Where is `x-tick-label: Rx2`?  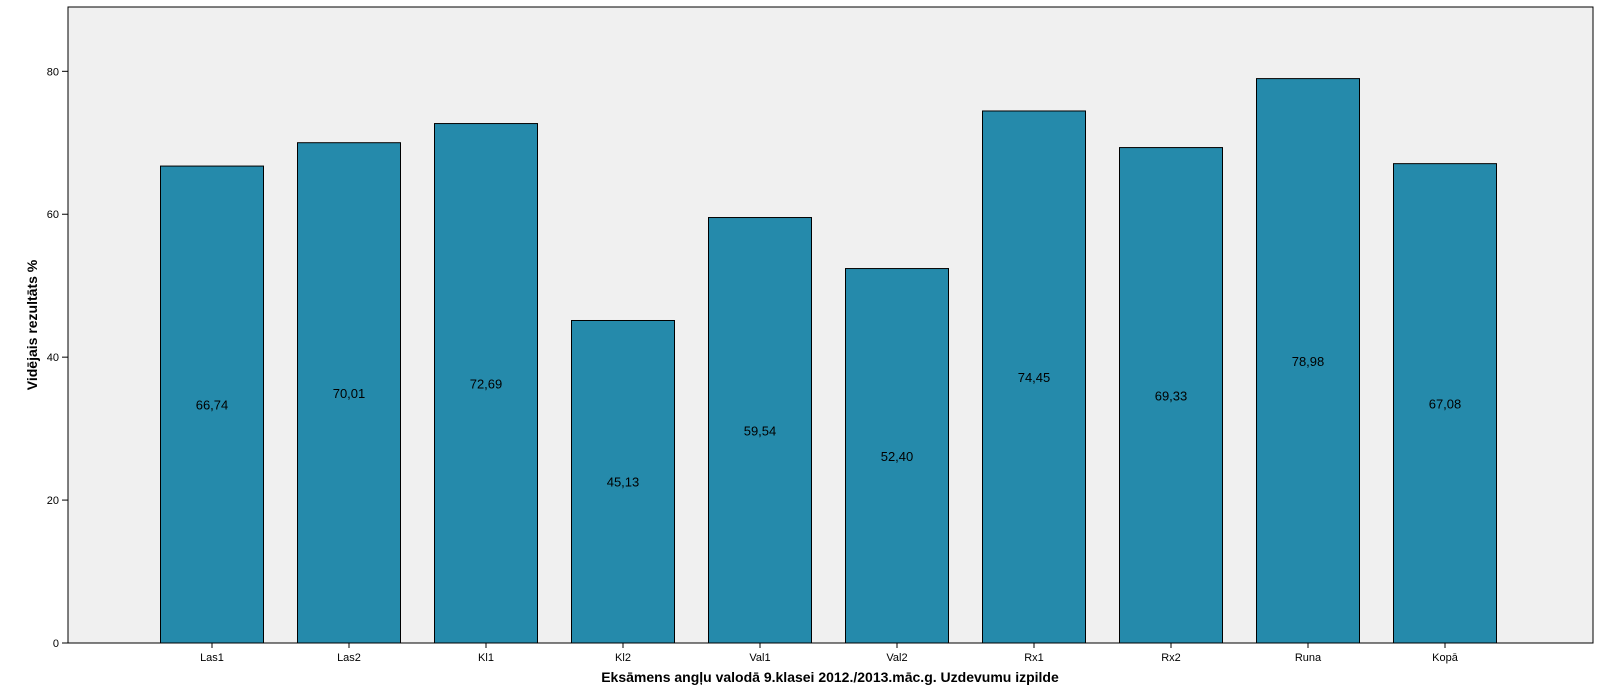 x-tick-label: Rx2 is located at coordinates (1171, 658).